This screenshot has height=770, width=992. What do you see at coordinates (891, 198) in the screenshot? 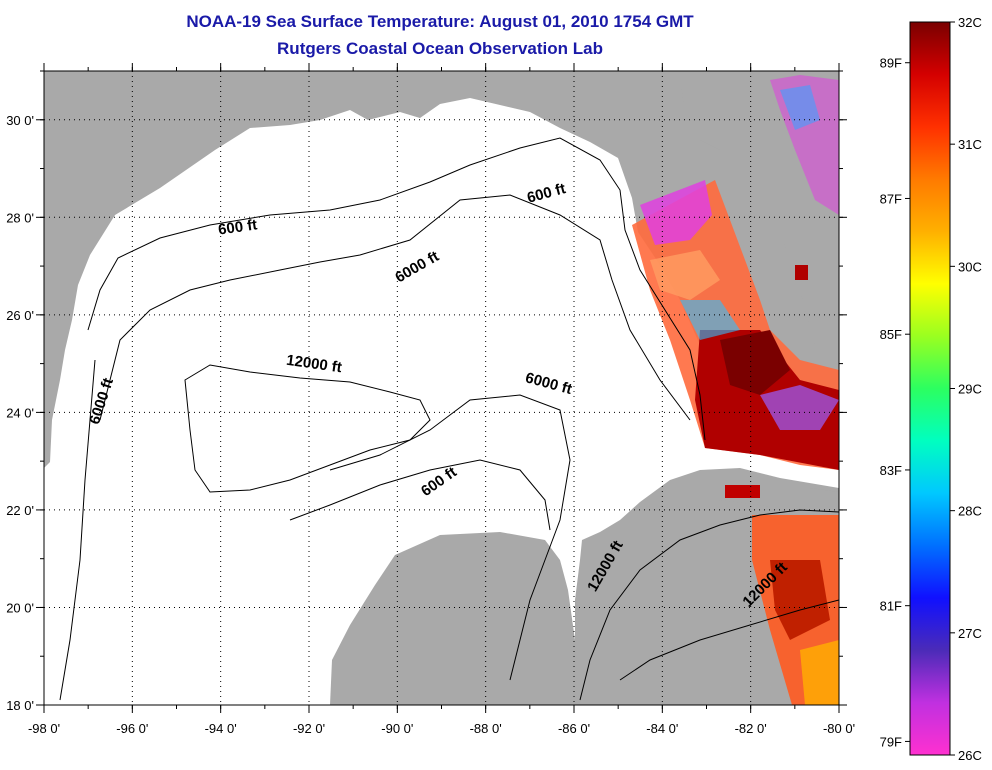
I see `colorbar-fahrenheit-label: 87F` at bounding box center [891, 198].